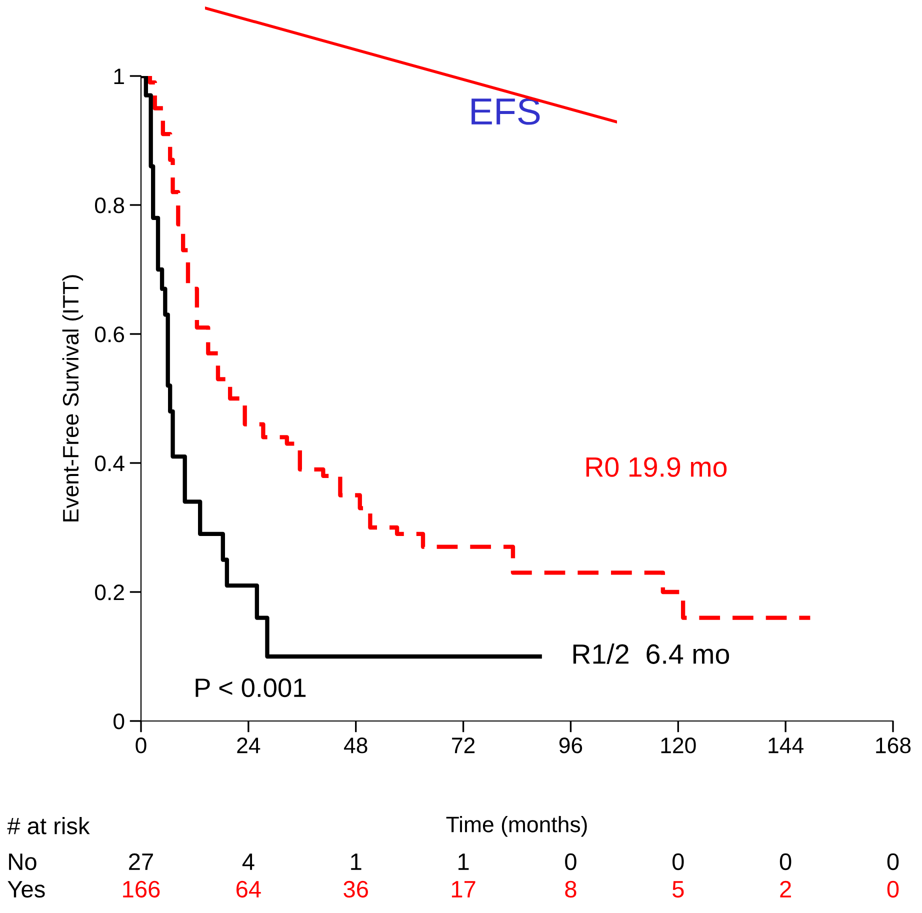 This screenshot has height=913, width=922. Describe the element at coordinates (141, 746) in the screenshot. I see `x-tick-label: 0` at that location.